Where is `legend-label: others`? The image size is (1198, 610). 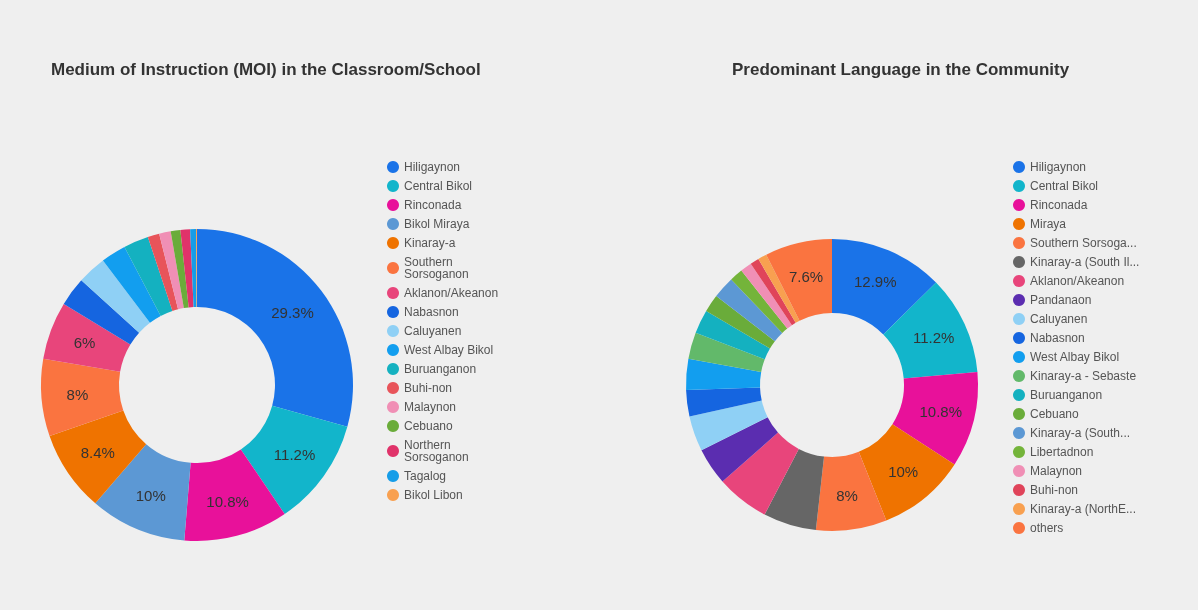 legend-label: others is located at coordinates (1047, 528).